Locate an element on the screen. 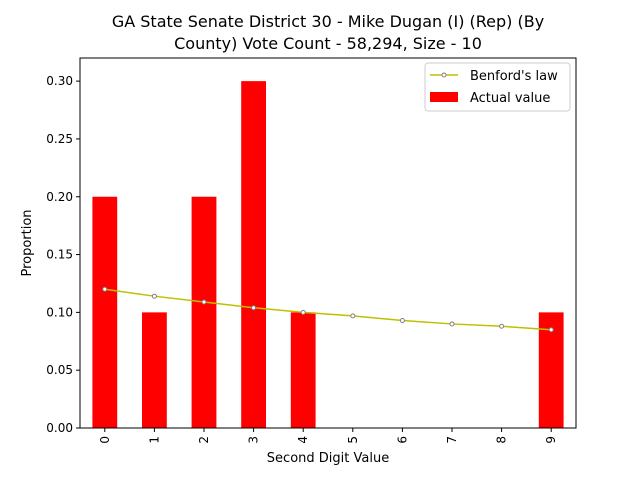  x-tick-label: 9 is located at coordinates (551, 440).